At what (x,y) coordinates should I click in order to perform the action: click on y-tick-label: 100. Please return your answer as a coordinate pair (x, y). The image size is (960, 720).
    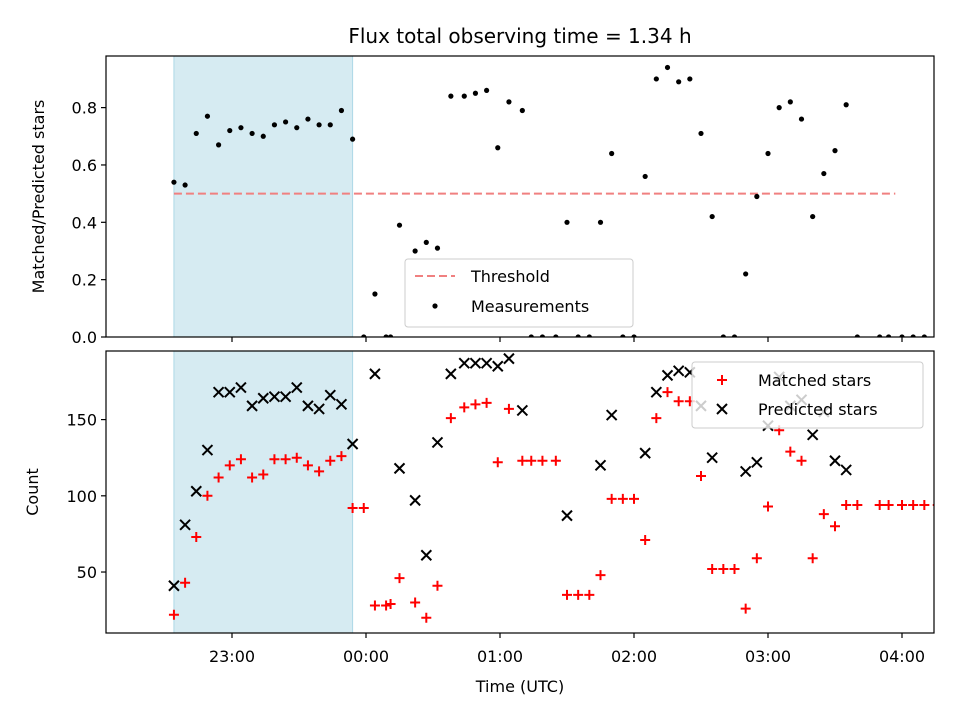
    Looking at the image, I should click on (81, 496).